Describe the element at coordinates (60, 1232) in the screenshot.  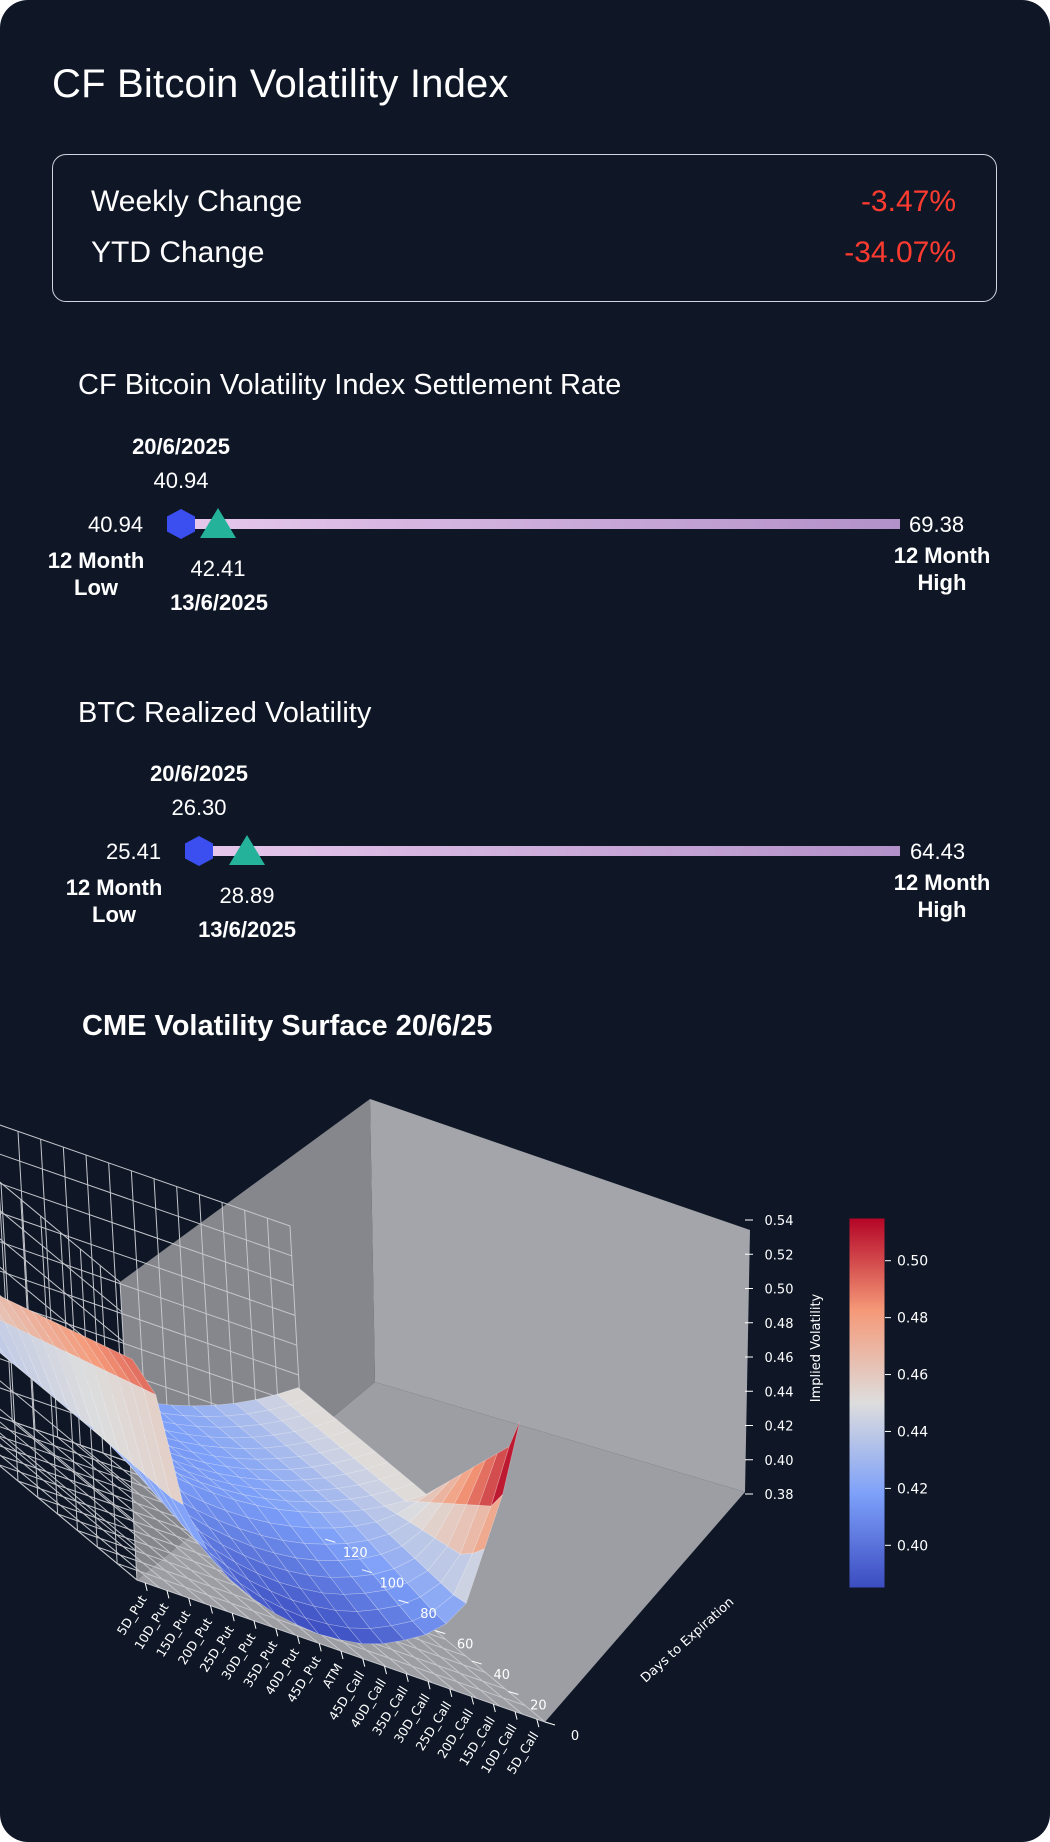
I see `left-wall-gridline` at that location.